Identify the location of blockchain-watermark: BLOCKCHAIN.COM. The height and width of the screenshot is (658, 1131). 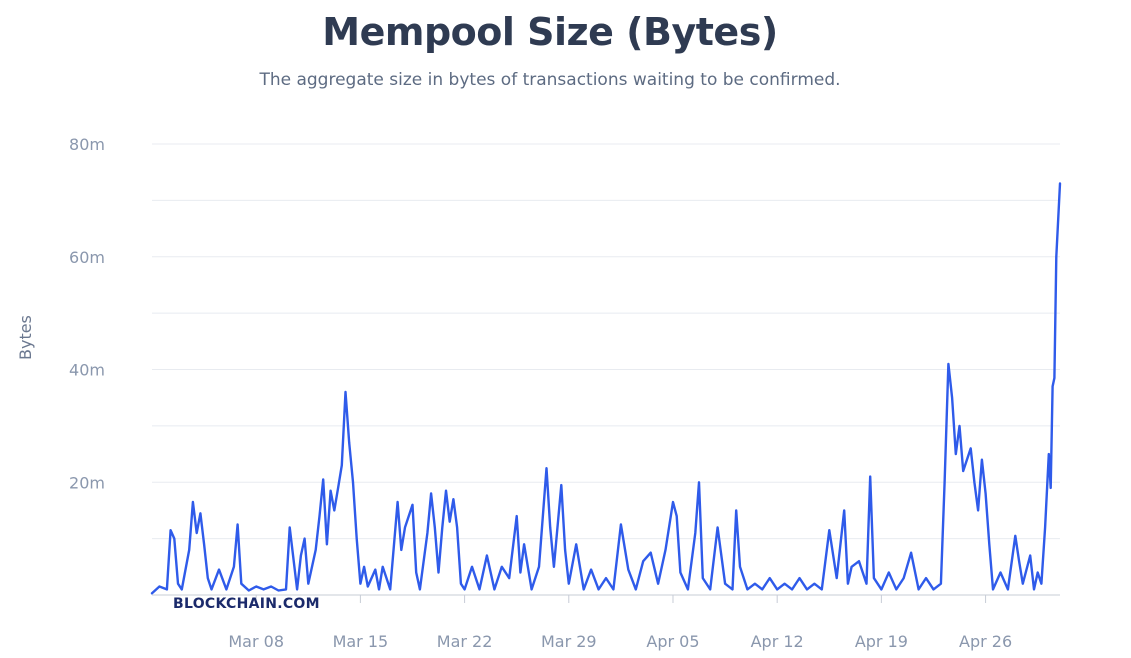
(246, 604).